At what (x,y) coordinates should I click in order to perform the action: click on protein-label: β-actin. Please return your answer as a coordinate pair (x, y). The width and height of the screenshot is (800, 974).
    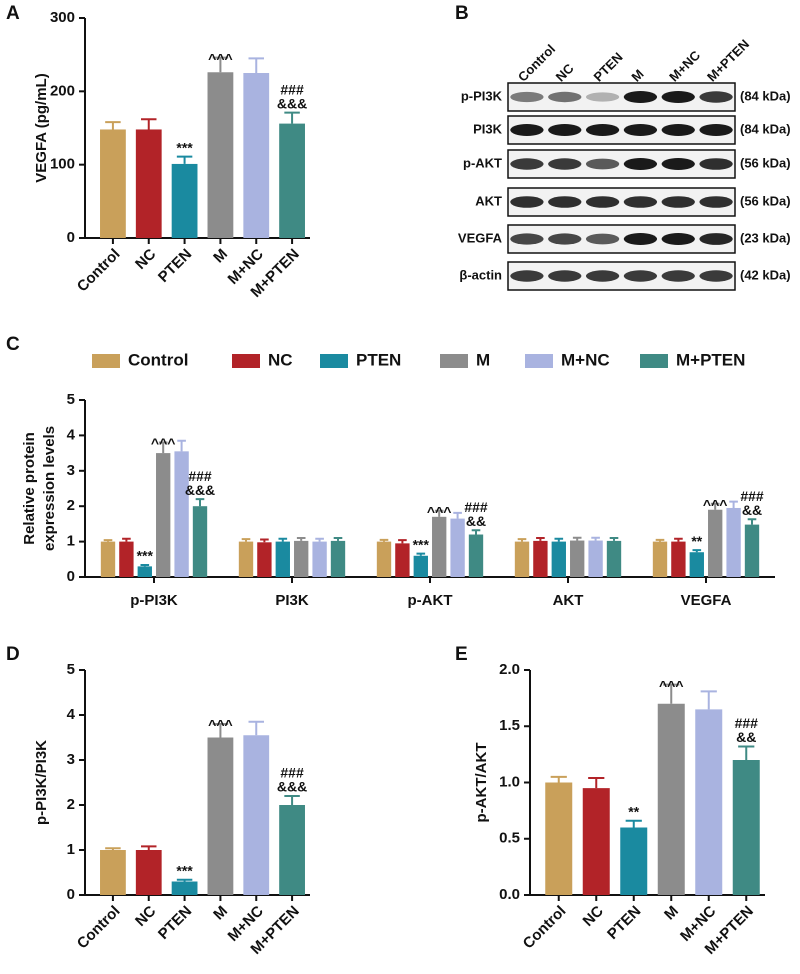
    Looking at the image, I should click on (480, 274).